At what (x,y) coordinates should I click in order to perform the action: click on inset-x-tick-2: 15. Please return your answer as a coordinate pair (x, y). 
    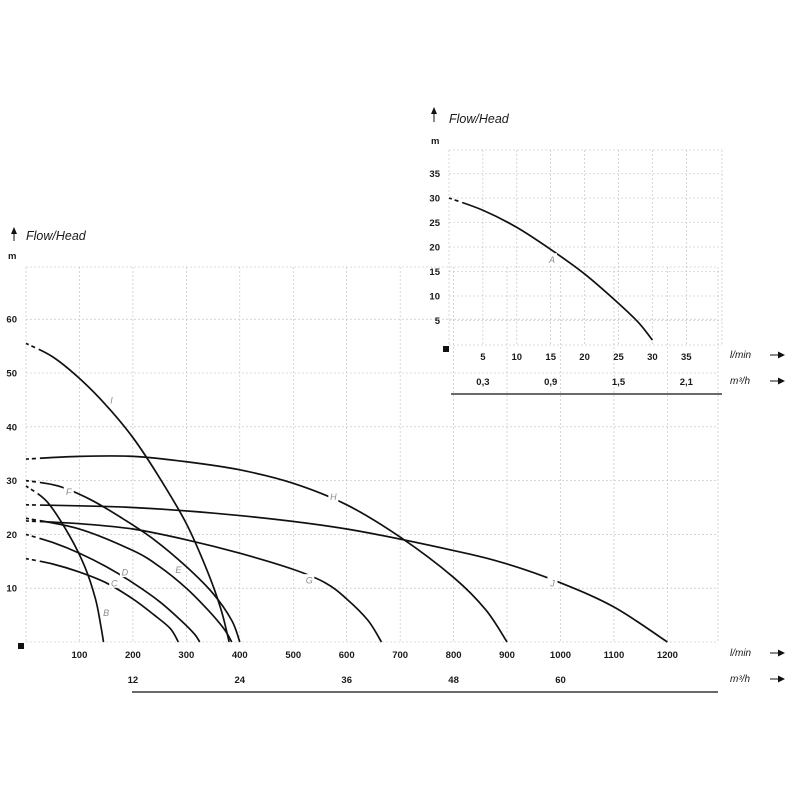
    Looking at the image, I should click on (550, 357).